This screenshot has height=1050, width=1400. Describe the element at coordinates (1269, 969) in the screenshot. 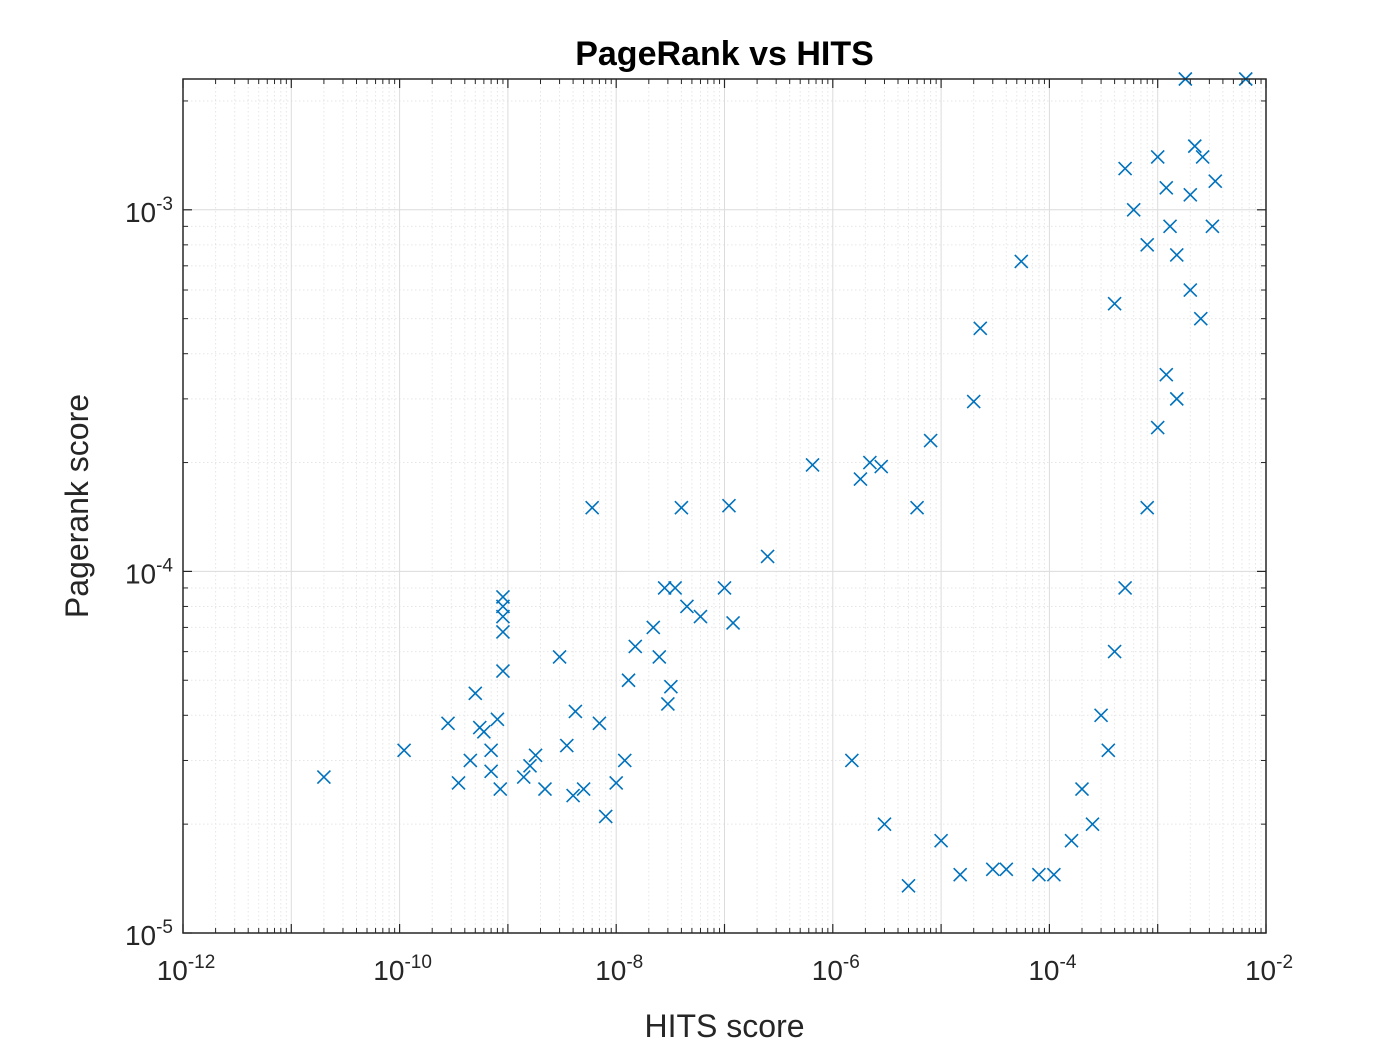

I see `x-tick-label: 10⁻²` at that location.